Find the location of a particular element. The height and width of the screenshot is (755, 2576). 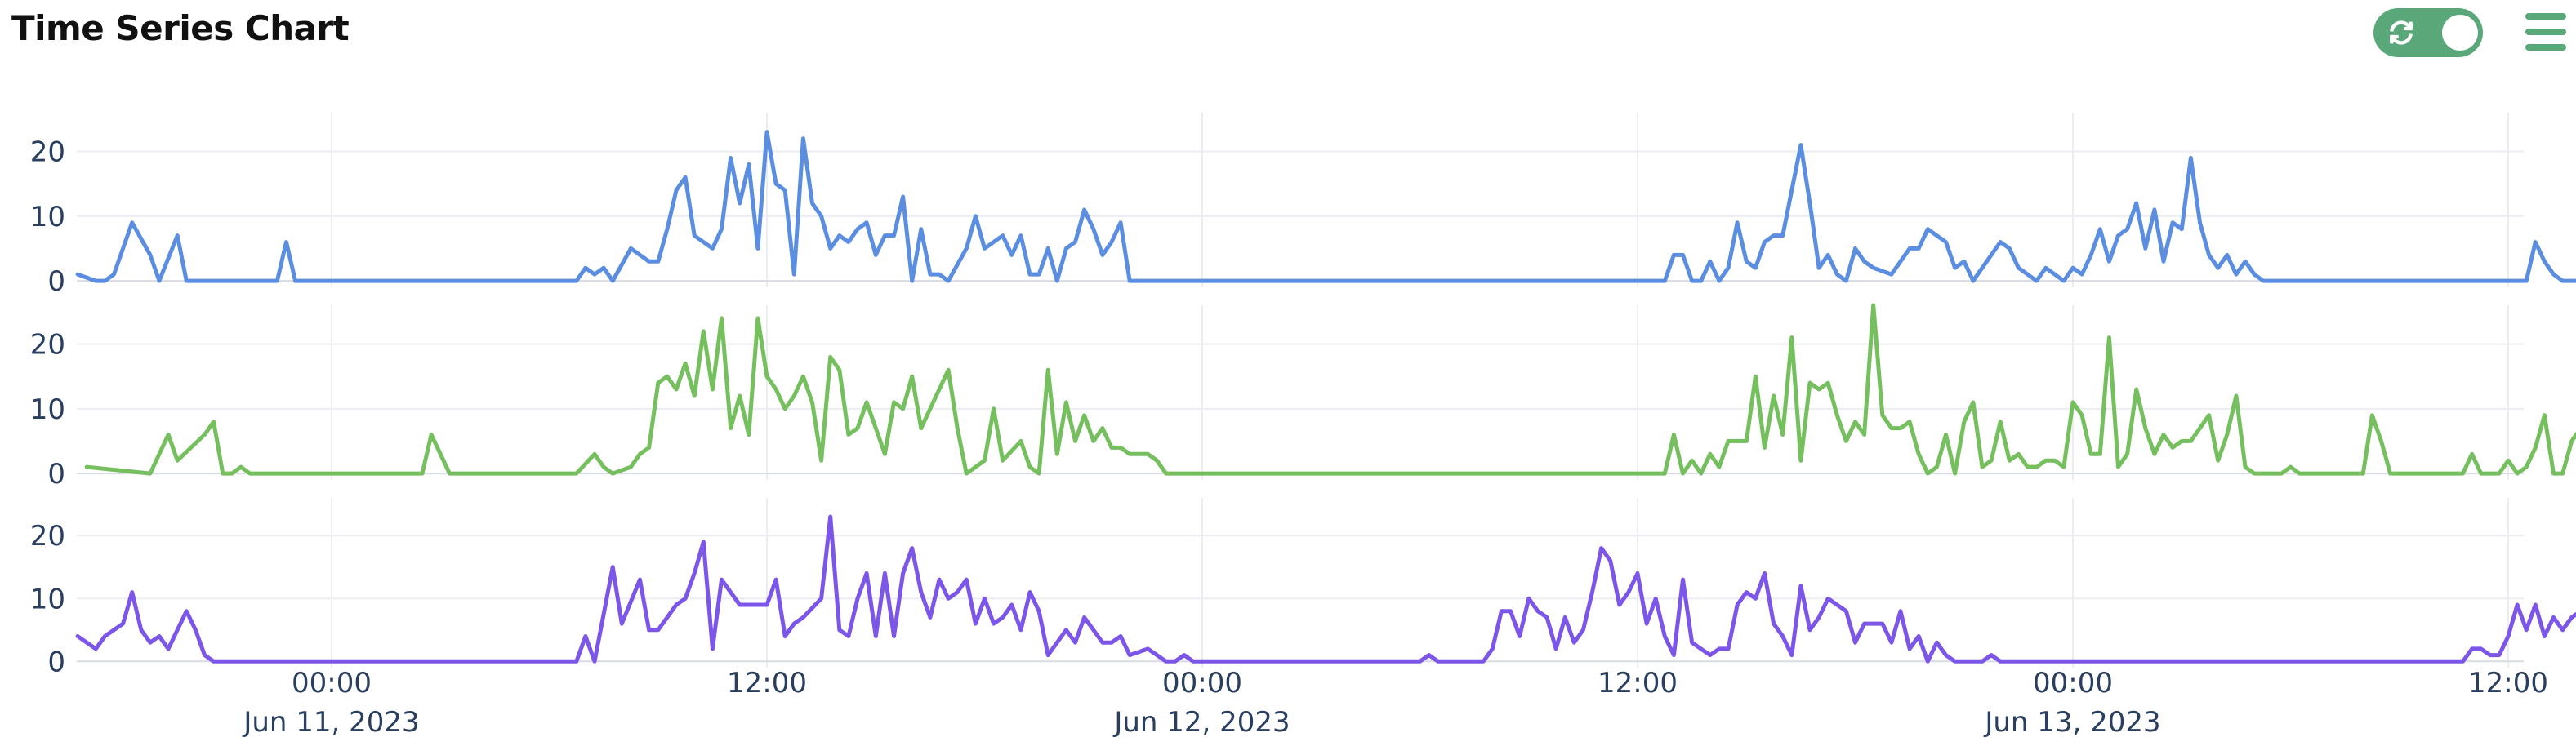

x-tick-date-label: Jun 11, 2023 is located at coordinates (330, 722).